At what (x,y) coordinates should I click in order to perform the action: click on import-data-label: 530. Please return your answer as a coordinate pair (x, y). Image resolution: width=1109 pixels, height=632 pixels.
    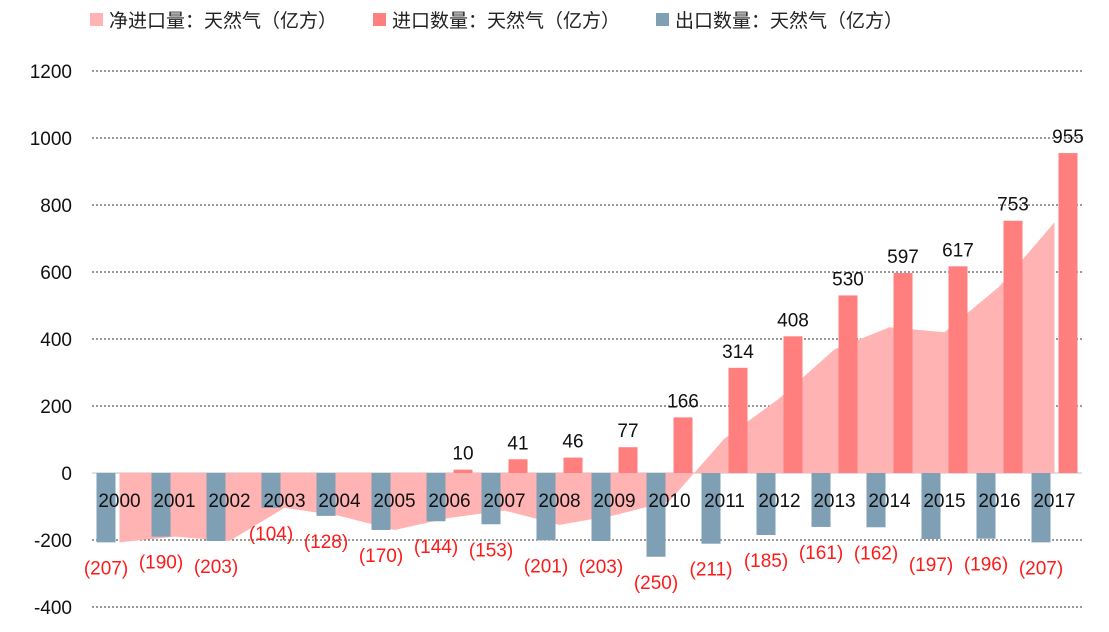
    Looking at the image, I should click on (848, 279).